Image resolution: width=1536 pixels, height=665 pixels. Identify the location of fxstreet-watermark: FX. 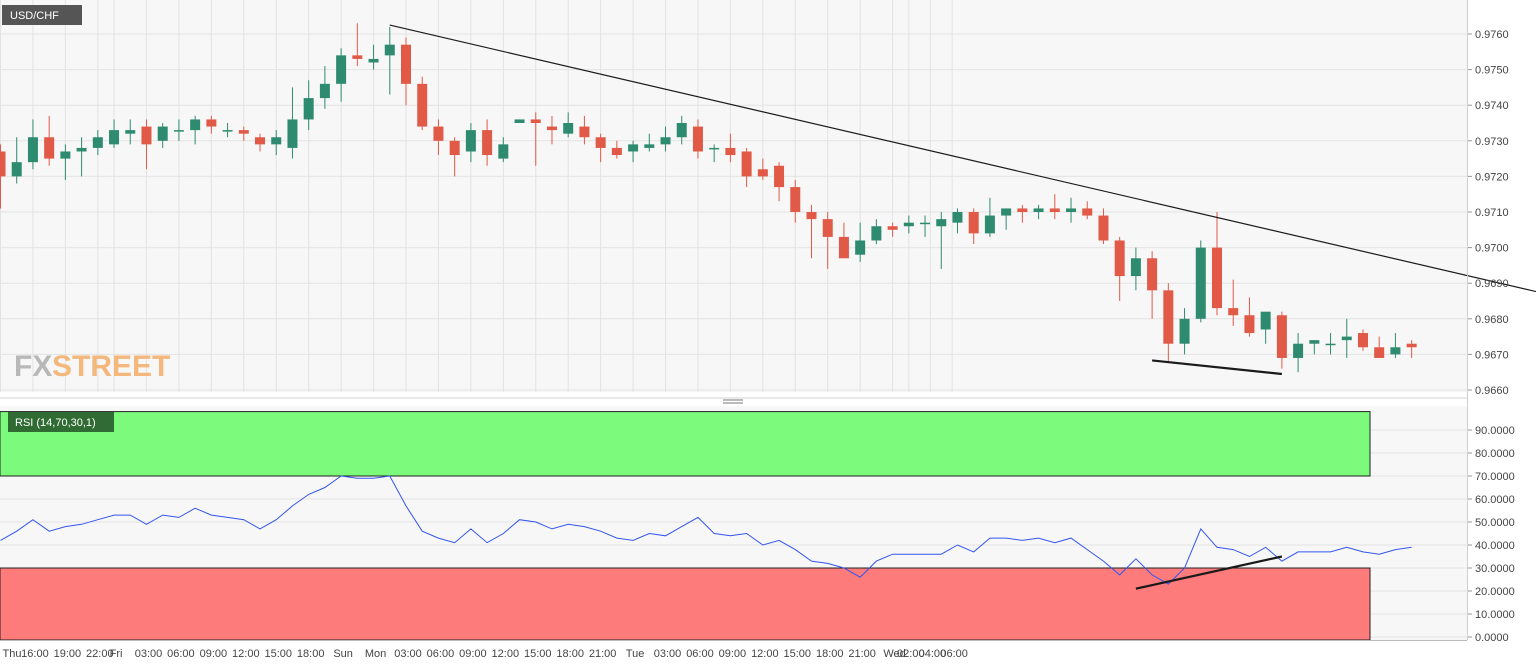
(33, 366).